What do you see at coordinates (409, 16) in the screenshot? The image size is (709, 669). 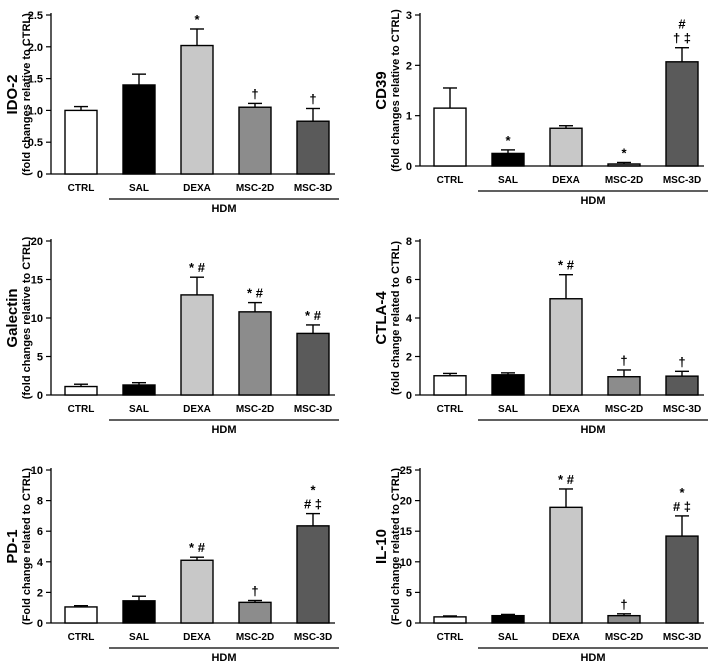 I see `y-tick-label: 3` at bounding box center [409, 16].